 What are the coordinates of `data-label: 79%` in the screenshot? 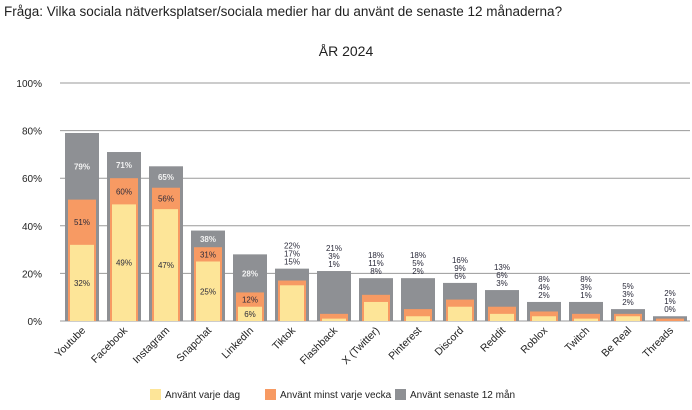 It's located at (82, 166).